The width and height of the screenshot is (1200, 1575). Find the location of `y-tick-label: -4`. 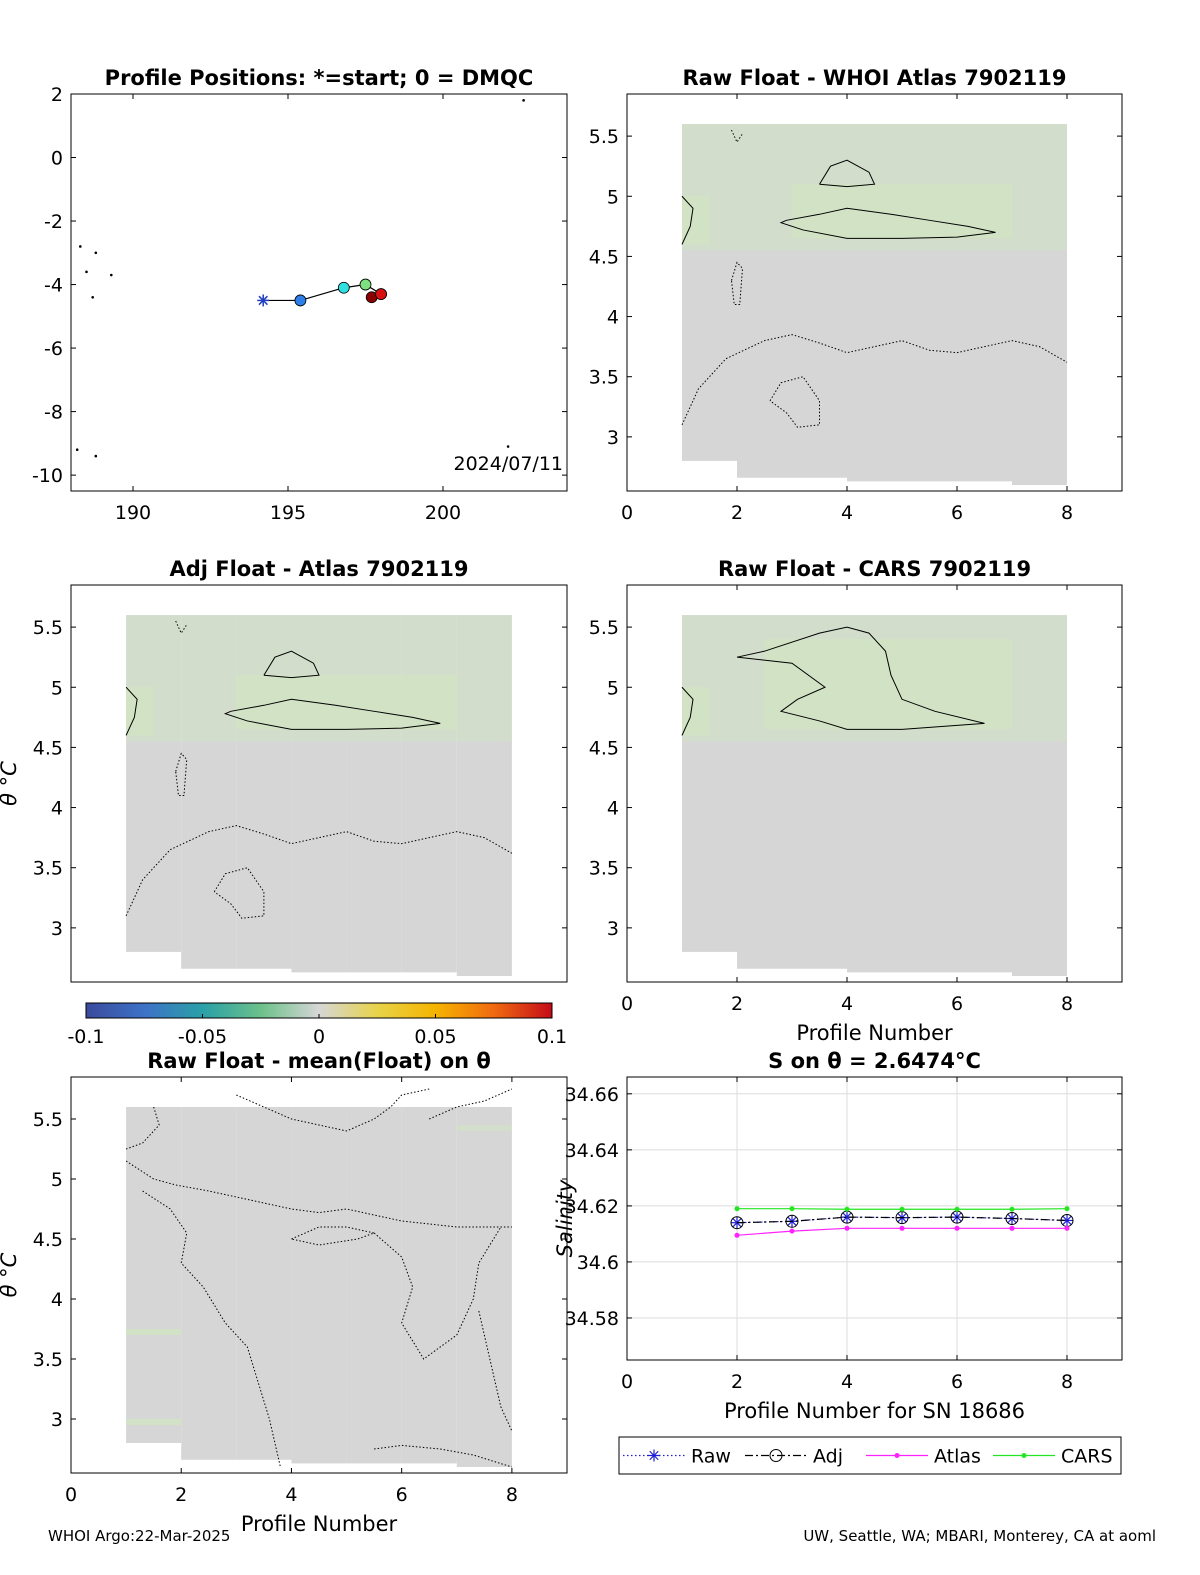

y-tick-label: -4 is located at coordinates (53, 286).